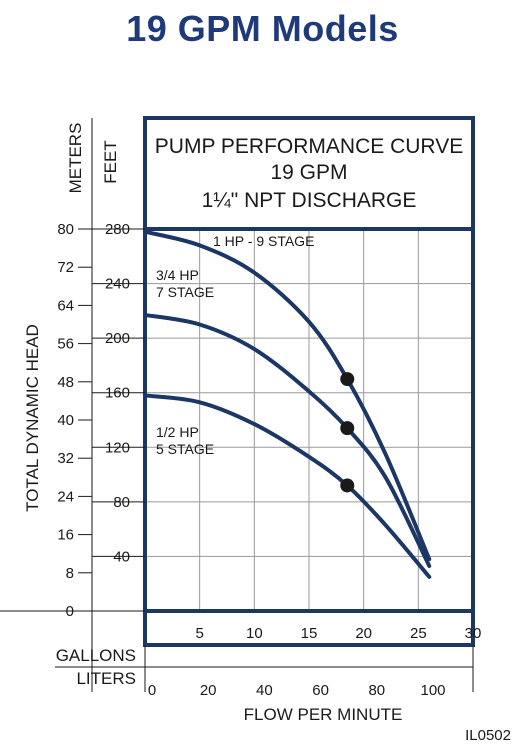 The width and height of the screenshot is (525, 748). I want to click on curve-label: 1 HP - 9 STAGE, so click(263, 241).